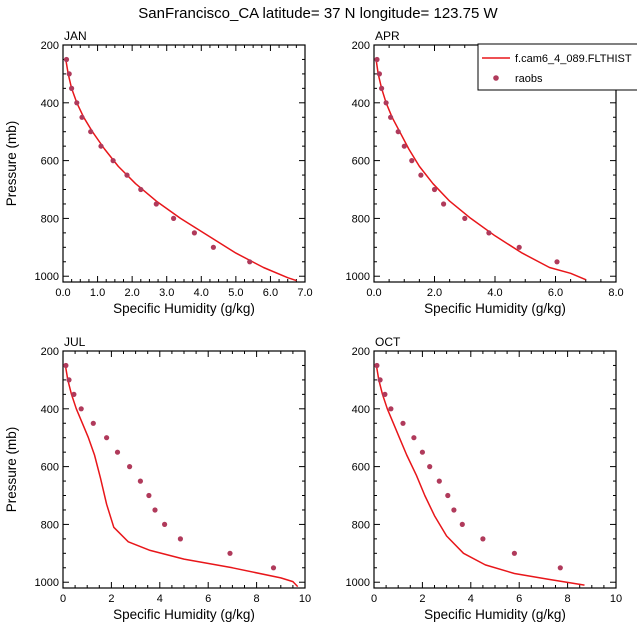  I want to click on x-tick-label: 4.0, so click(201, 293).